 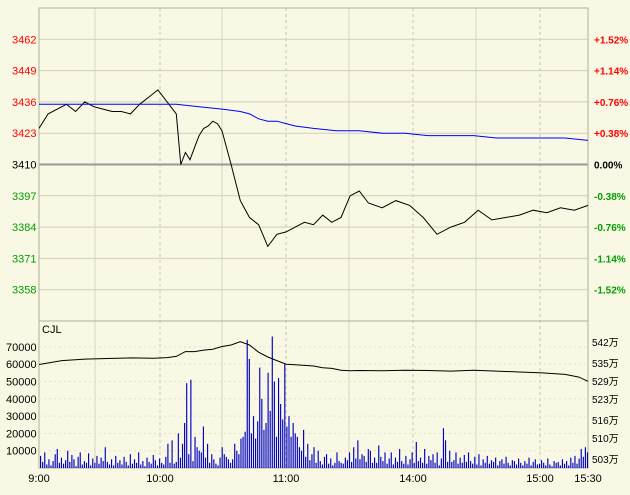 What do you see at coordinates (605, 343) in the screenshot?
I see `amount-tick-label: 542万` at bounding box center [605, 343].